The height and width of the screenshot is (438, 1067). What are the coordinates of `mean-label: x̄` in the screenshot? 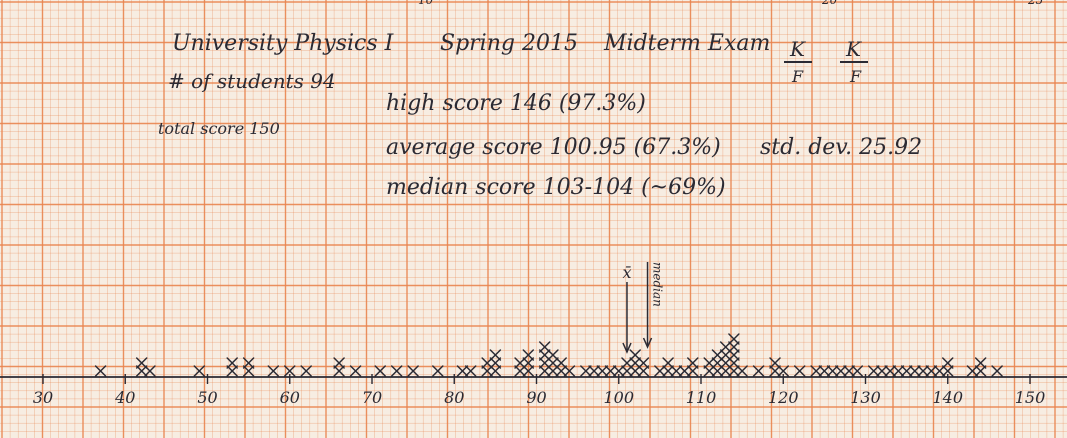 It's located at (626, 272).